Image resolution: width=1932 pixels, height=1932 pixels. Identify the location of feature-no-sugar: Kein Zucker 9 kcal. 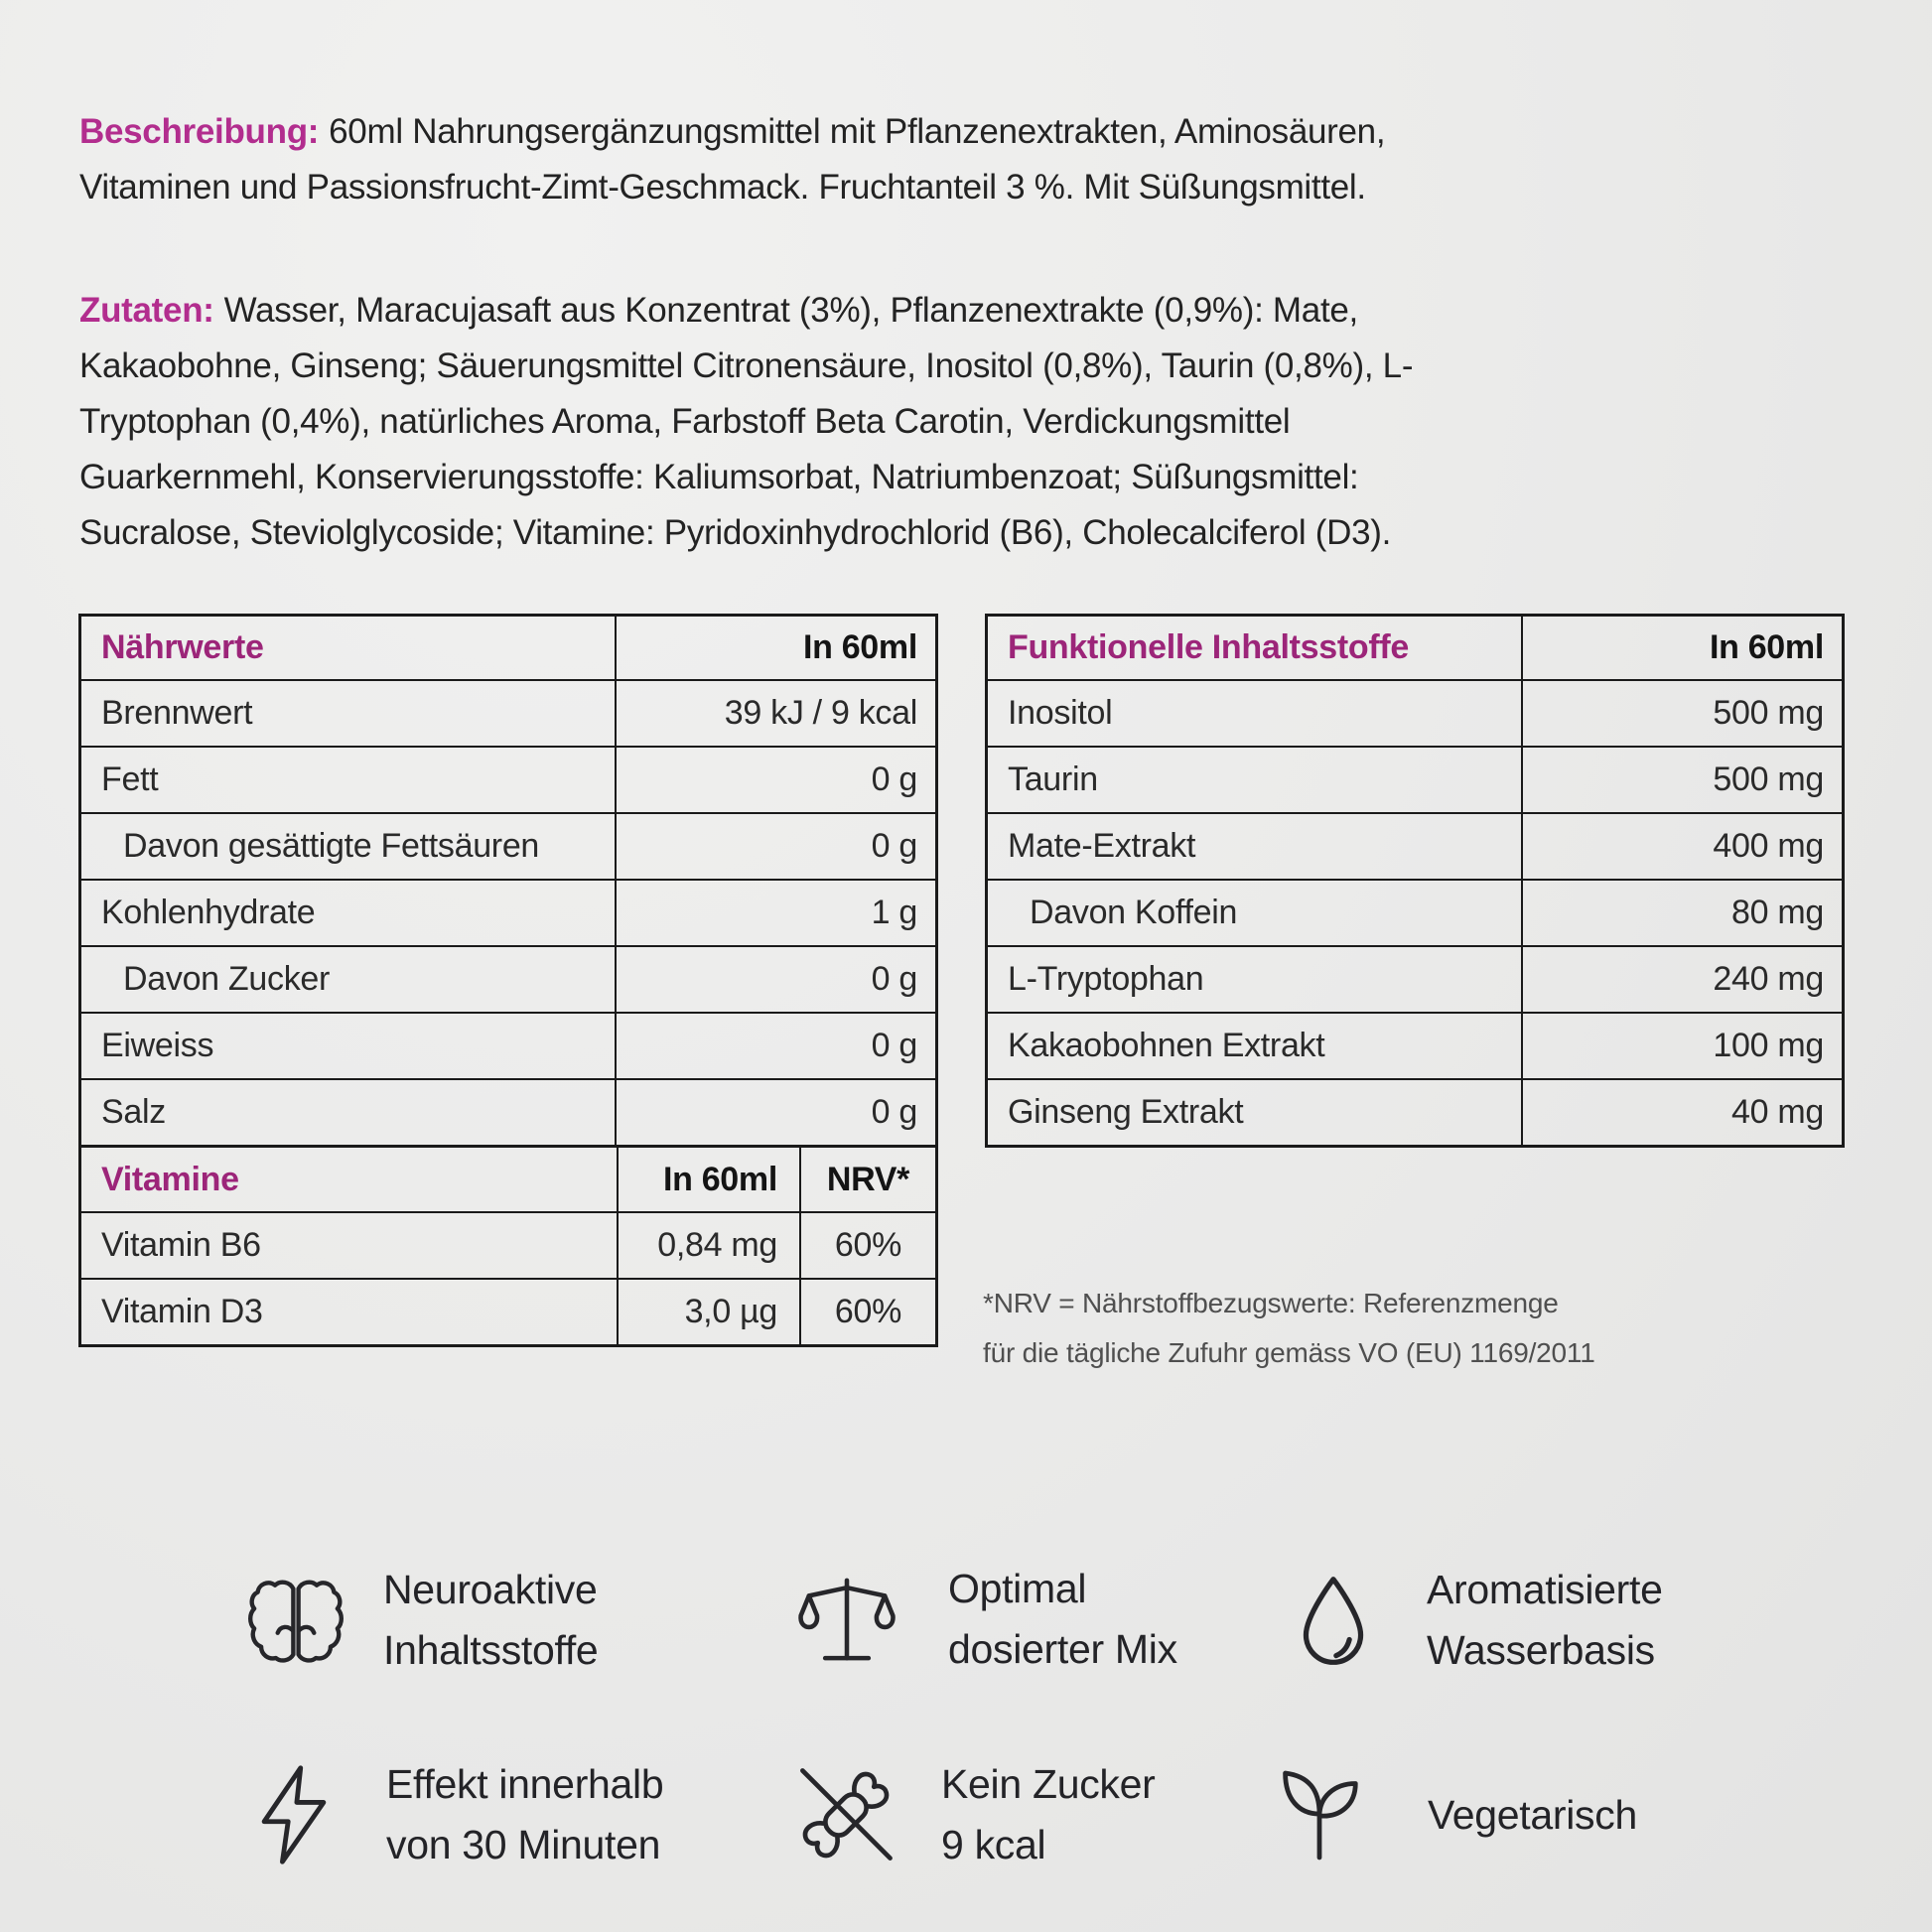
(975, 1815).